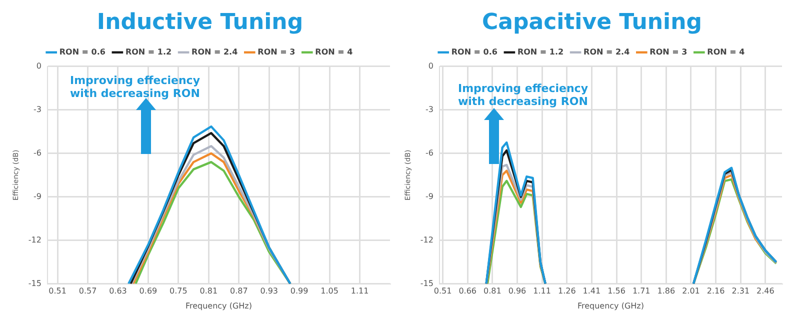 This screenshot has width=800, height=329. What do you see at coordinates (467, 291) in the screenshot?
I see `x-tick-label: 0.66` at bounding box center [467, 291].